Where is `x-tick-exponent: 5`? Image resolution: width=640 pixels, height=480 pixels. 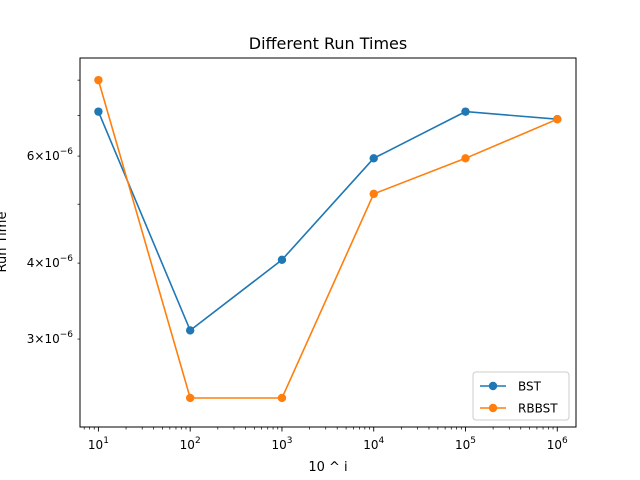
x-tick-exponent: 5 is located at coordinates (473, 441).